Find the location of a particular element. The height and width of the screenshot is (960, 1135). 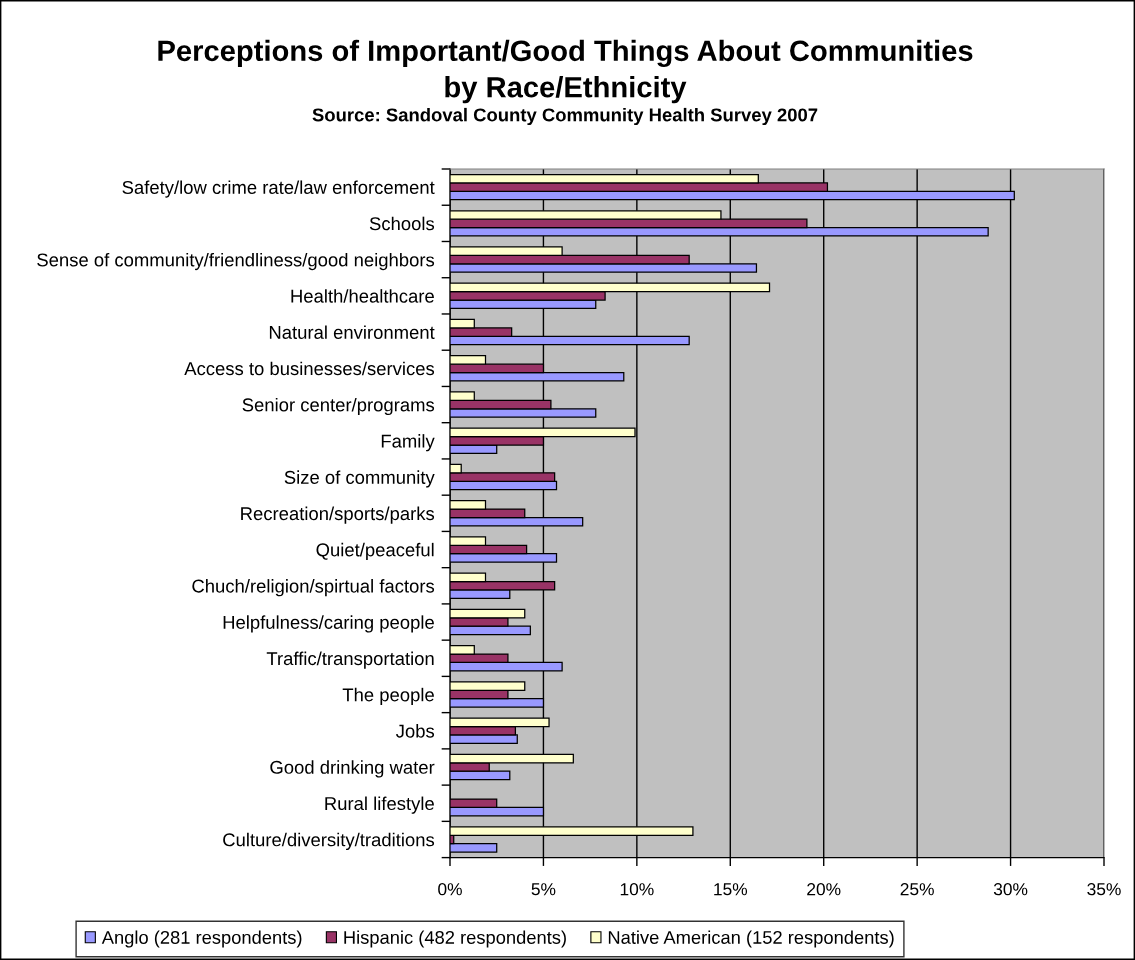

x-tick-label: 25% is located at coordinates (917, 889).